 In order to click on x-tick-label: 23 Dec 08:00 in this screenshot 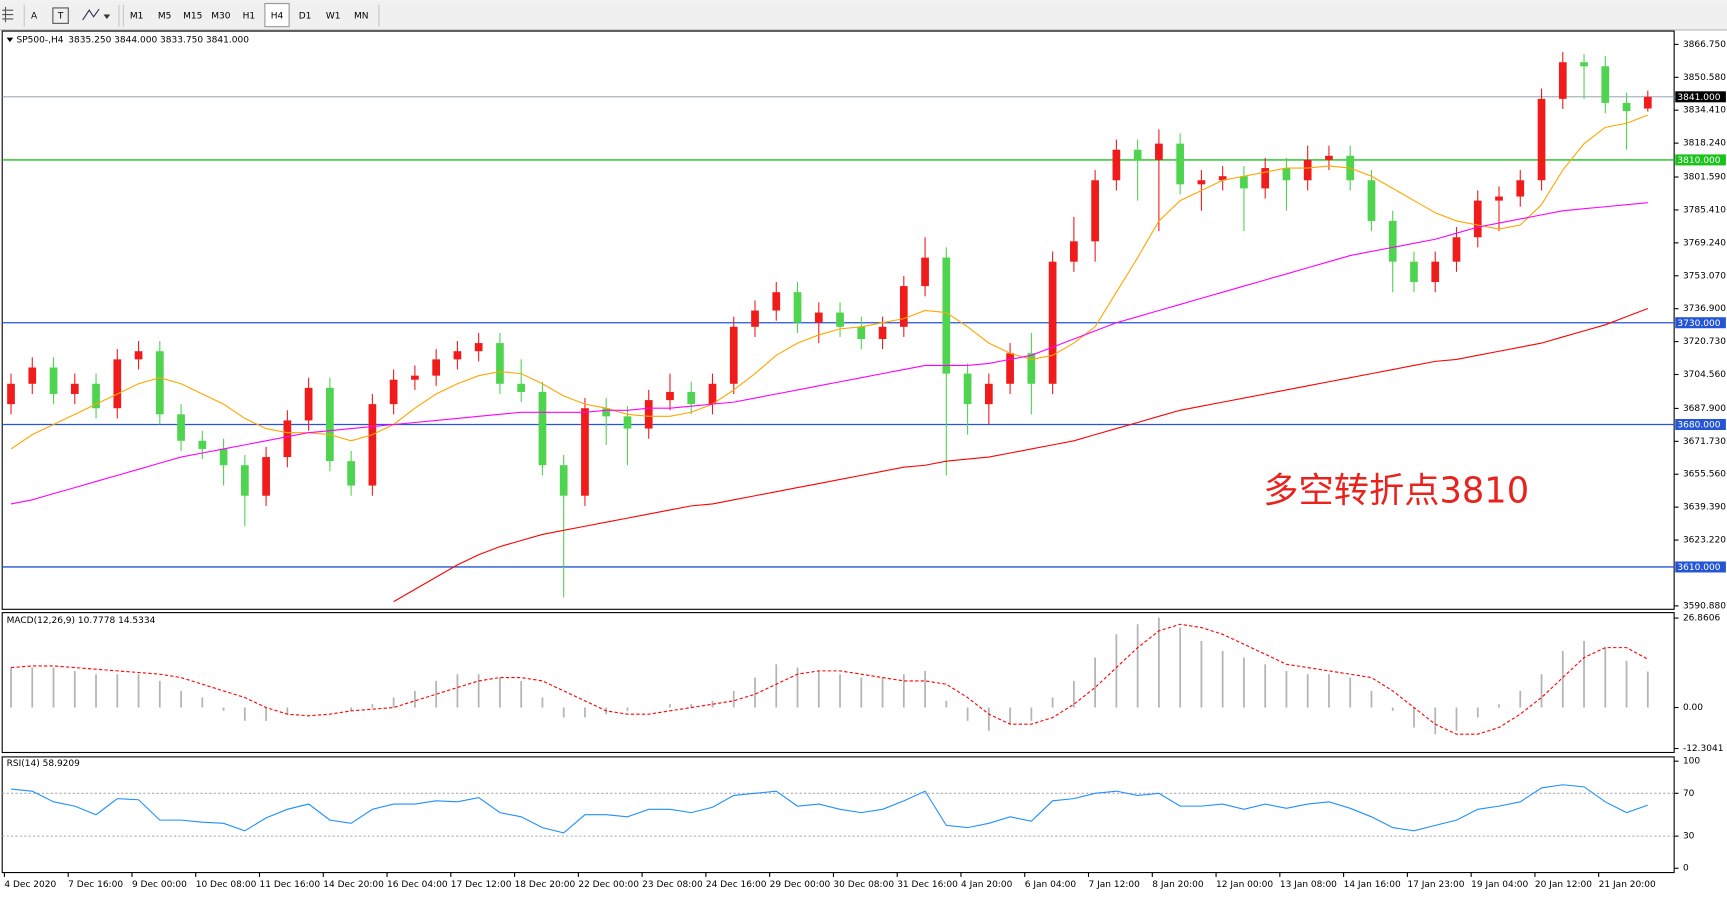, I will do `click(672, 885)`.